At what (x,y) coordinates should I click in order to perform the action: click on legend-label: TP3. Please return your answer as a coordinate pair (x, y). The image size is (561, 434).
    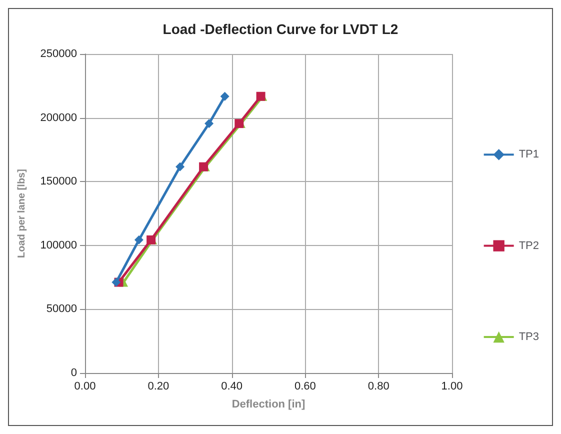
    Looking at the image, I should click on (529, 337).